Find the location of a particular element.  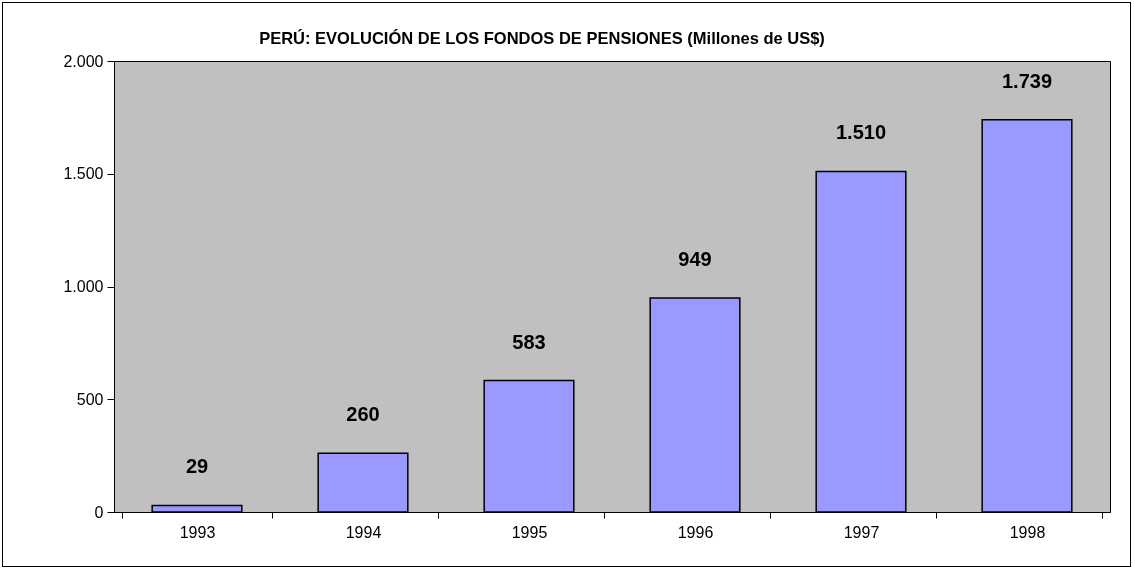

data-label: 260 is located at coordinates (363, 414).